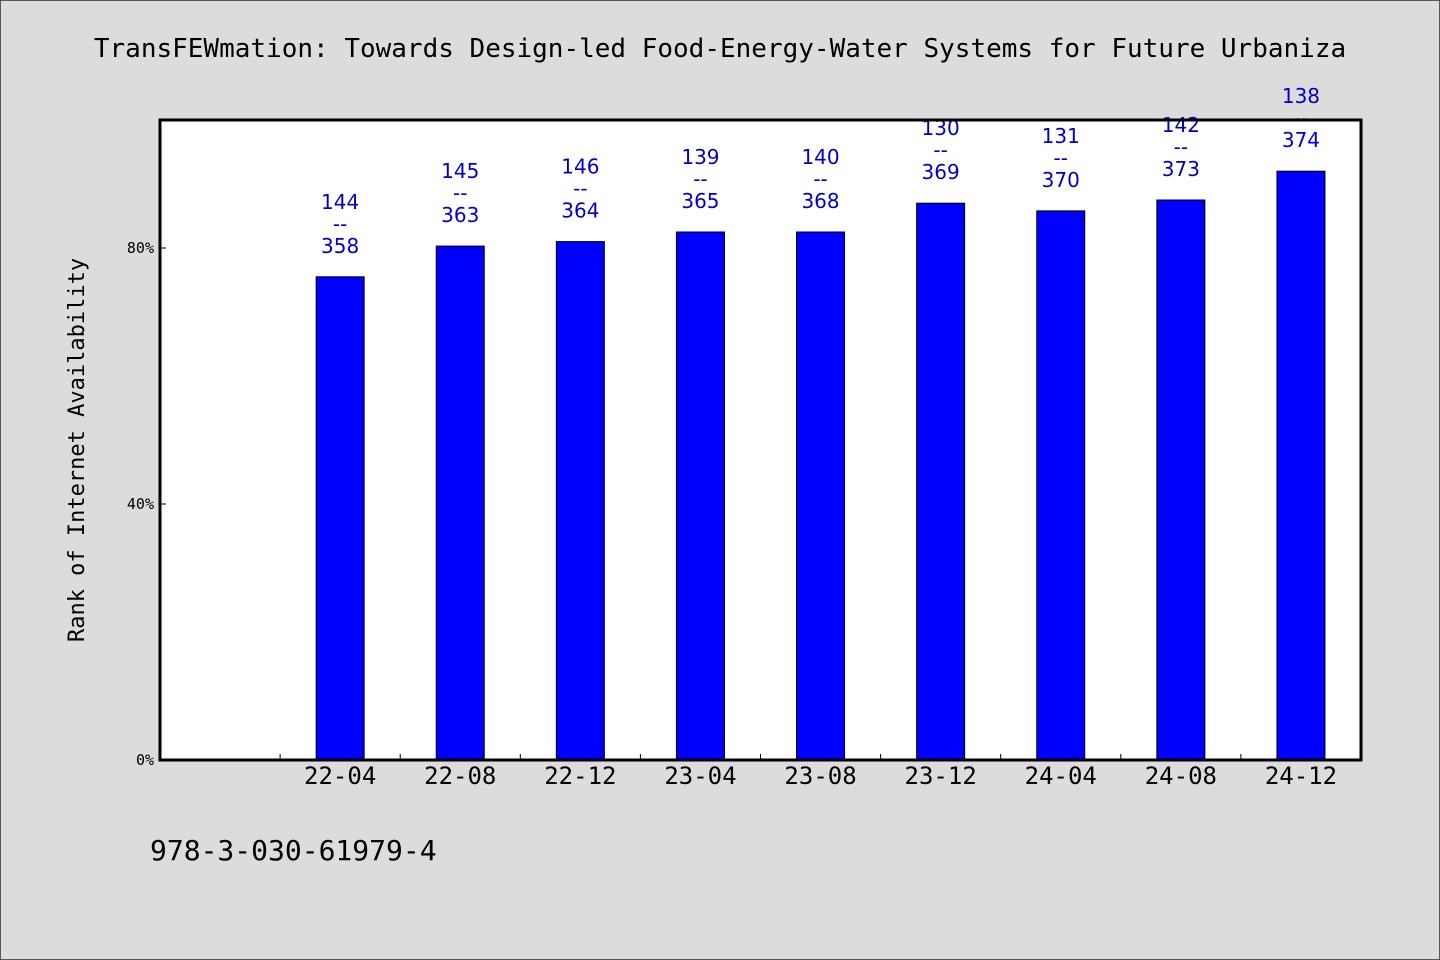 The width and height of the screenshot is (1440, 960). Describe the element at coordinates (1301, 140) in the screenshot. I see `data-label: 374` at that location.